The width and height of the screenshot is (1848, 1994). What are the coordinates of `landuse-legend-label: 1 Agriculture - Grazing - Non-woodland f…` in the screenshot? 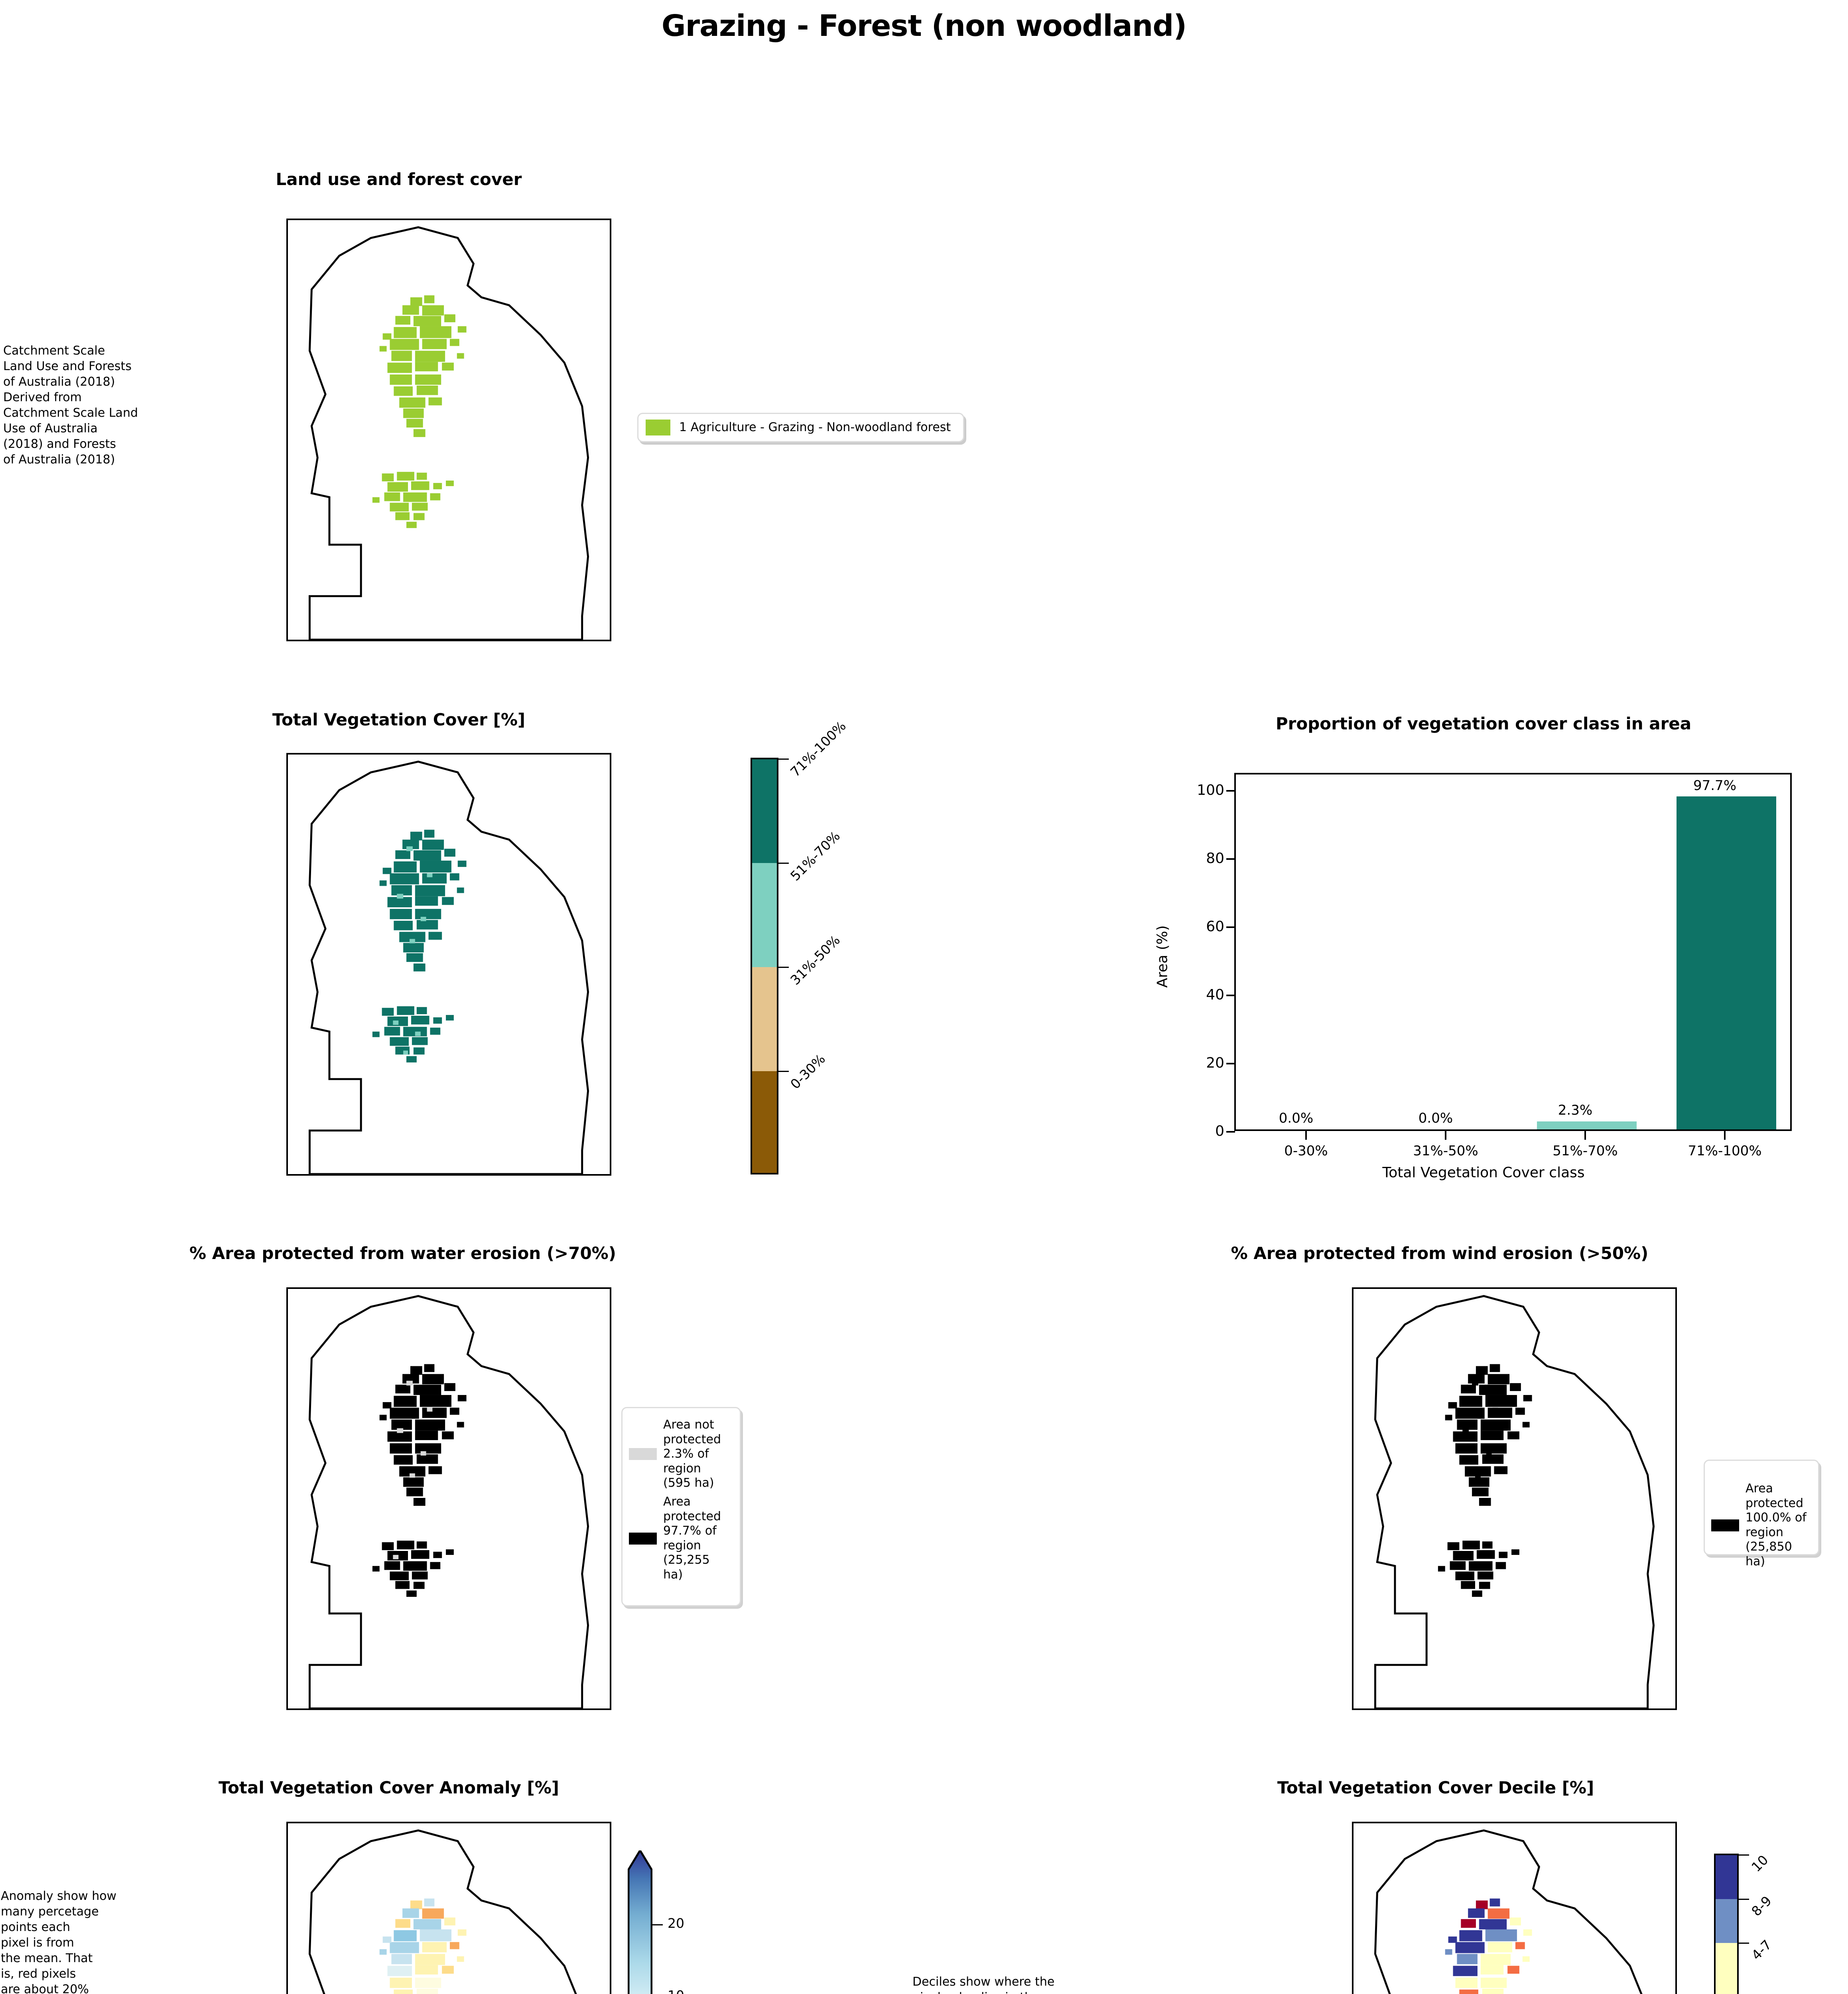 It's located at (815, 427).